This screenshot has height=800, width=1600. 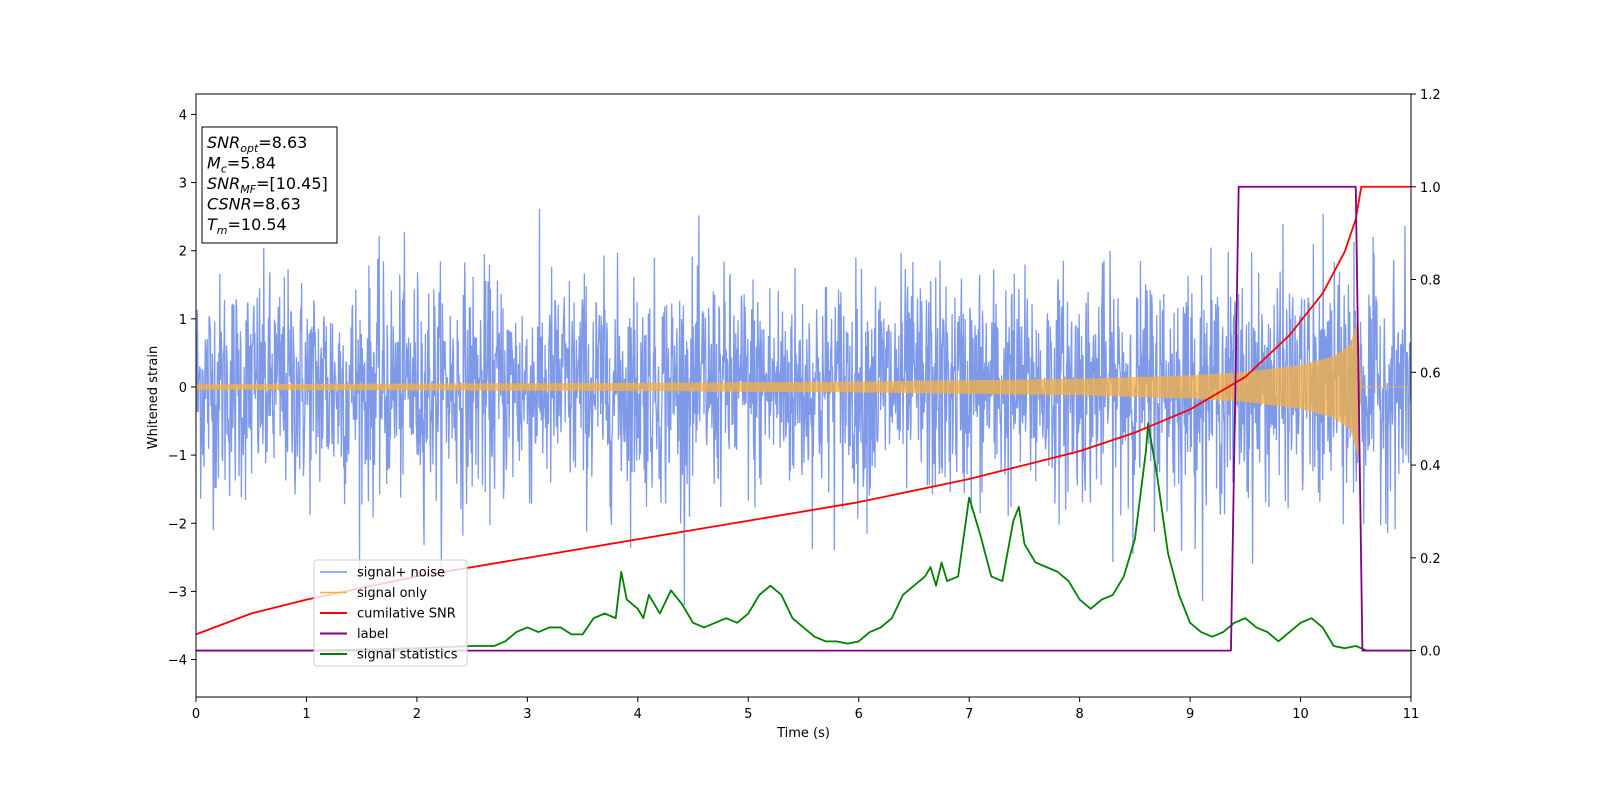 I want to click on x-tick-label: 1, so click(x=306, y=714).